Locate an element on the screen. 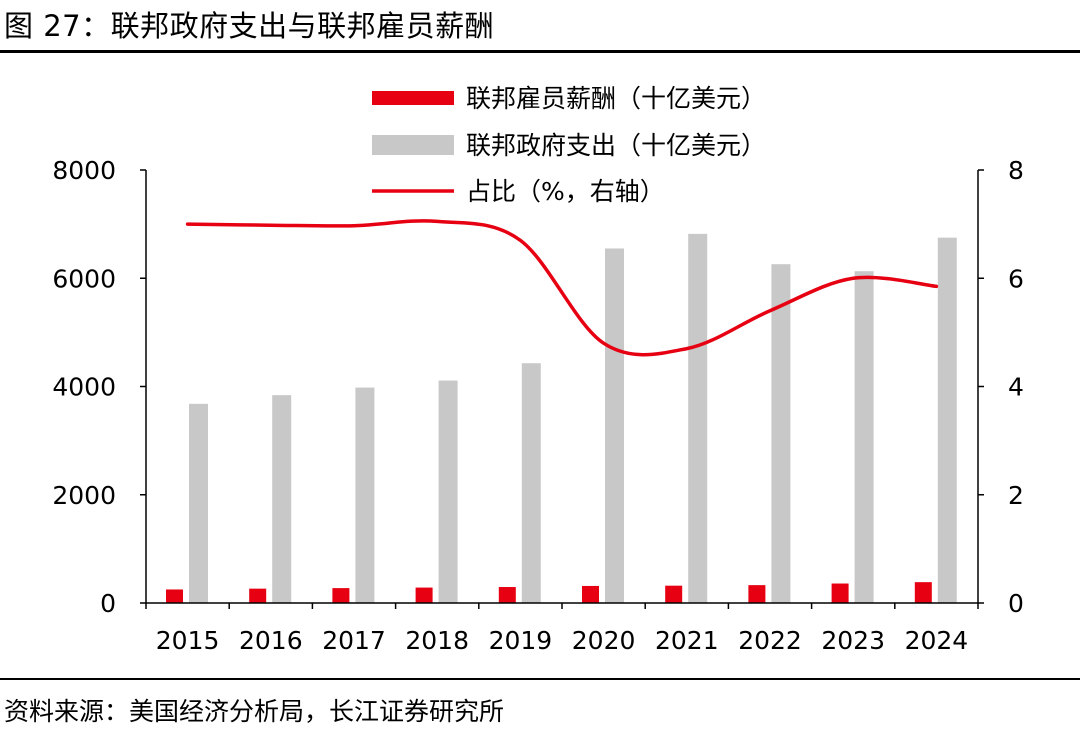 The image size is (1080, 743). bar-compensation-2021 is located at coordinates (674, 594).